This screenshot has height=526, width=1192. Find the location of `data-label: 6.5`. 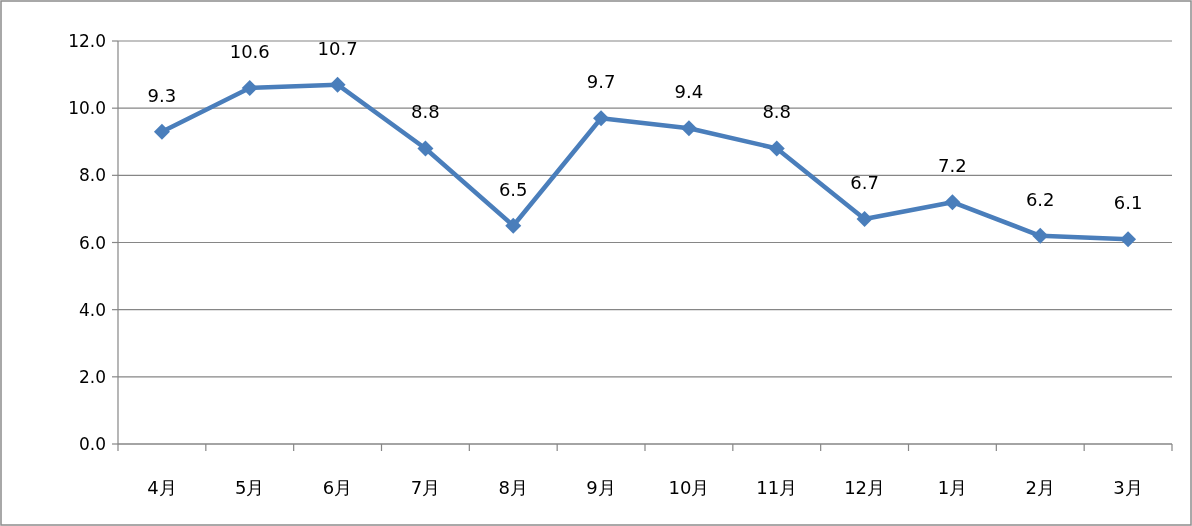

data-label: 6.5 is located at coordinates (513, 189).